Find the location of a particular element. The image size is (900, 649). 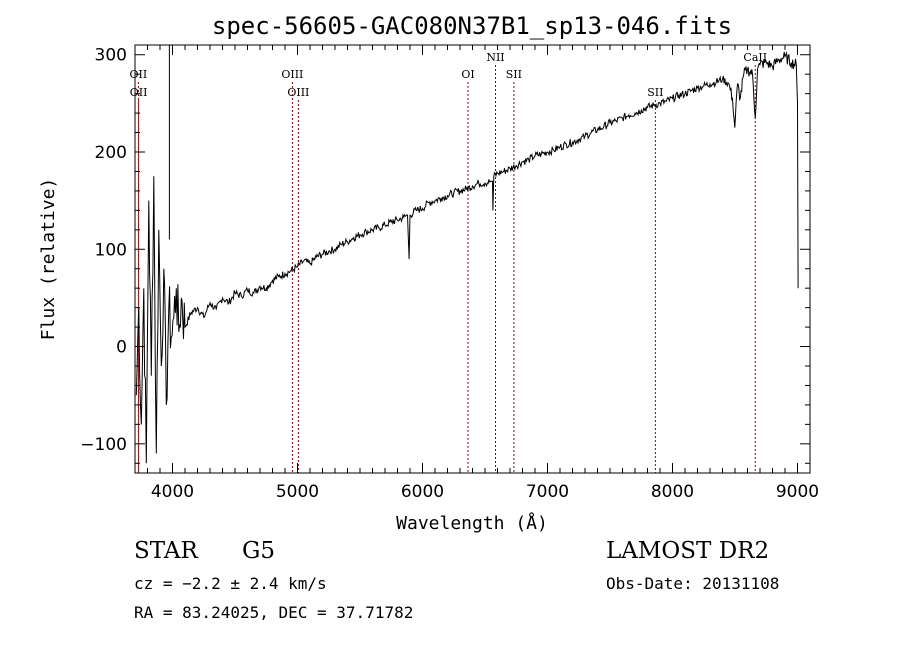

coordinates: RA = 83.24025, DEC = 37.71782 is located at coordinates (274, 612).